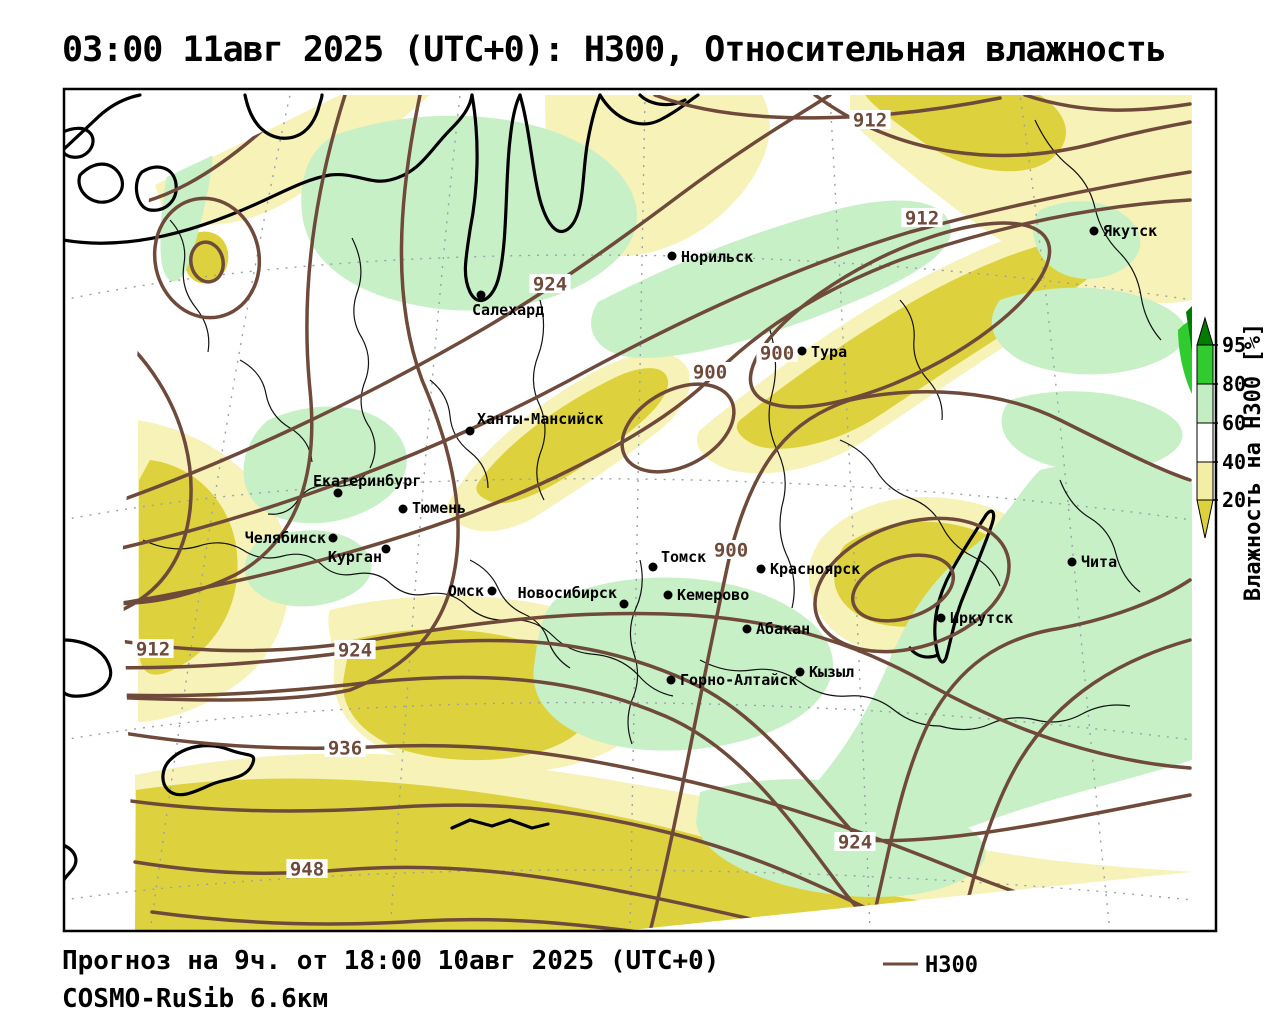 This screenshot has height=1024, width=1280. I want to click on city-label: Салехард, so click(508, 310).